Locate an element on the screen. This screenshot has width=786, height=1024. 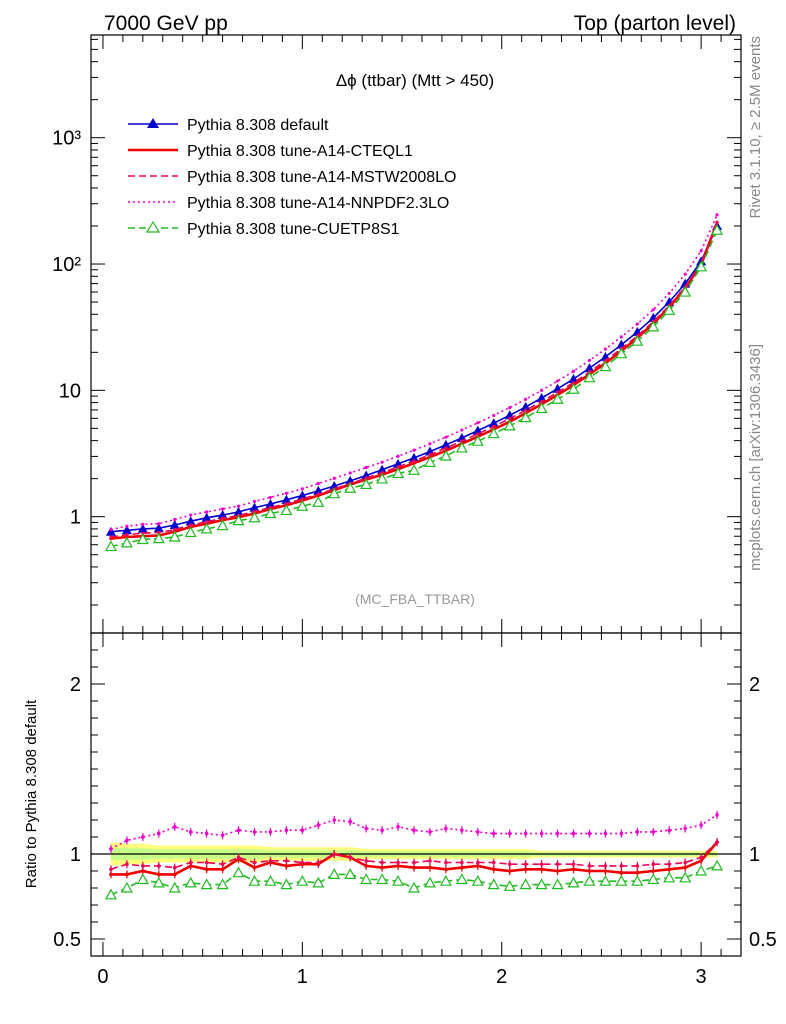
y-tick-label-right: 0.5 is located at coordinates (763, 940).